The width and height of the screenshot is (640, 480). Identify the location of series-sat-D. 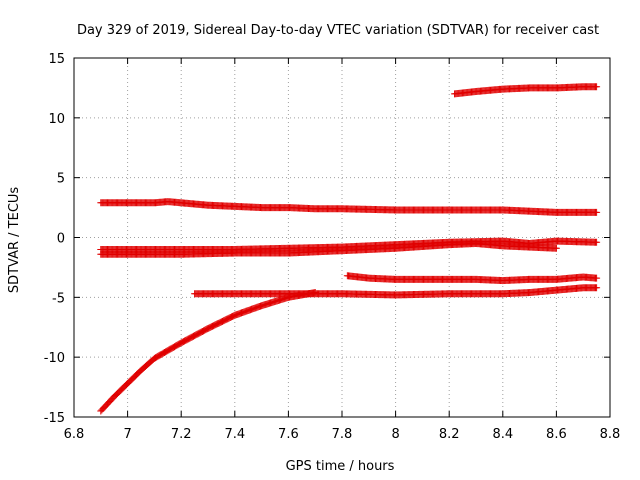
(328, 248).